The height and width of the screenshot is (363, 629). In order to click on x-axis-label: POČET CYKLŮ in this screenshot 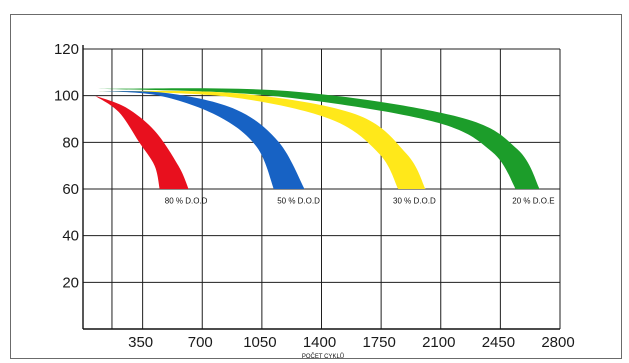, I will do `click(323, 356)`.